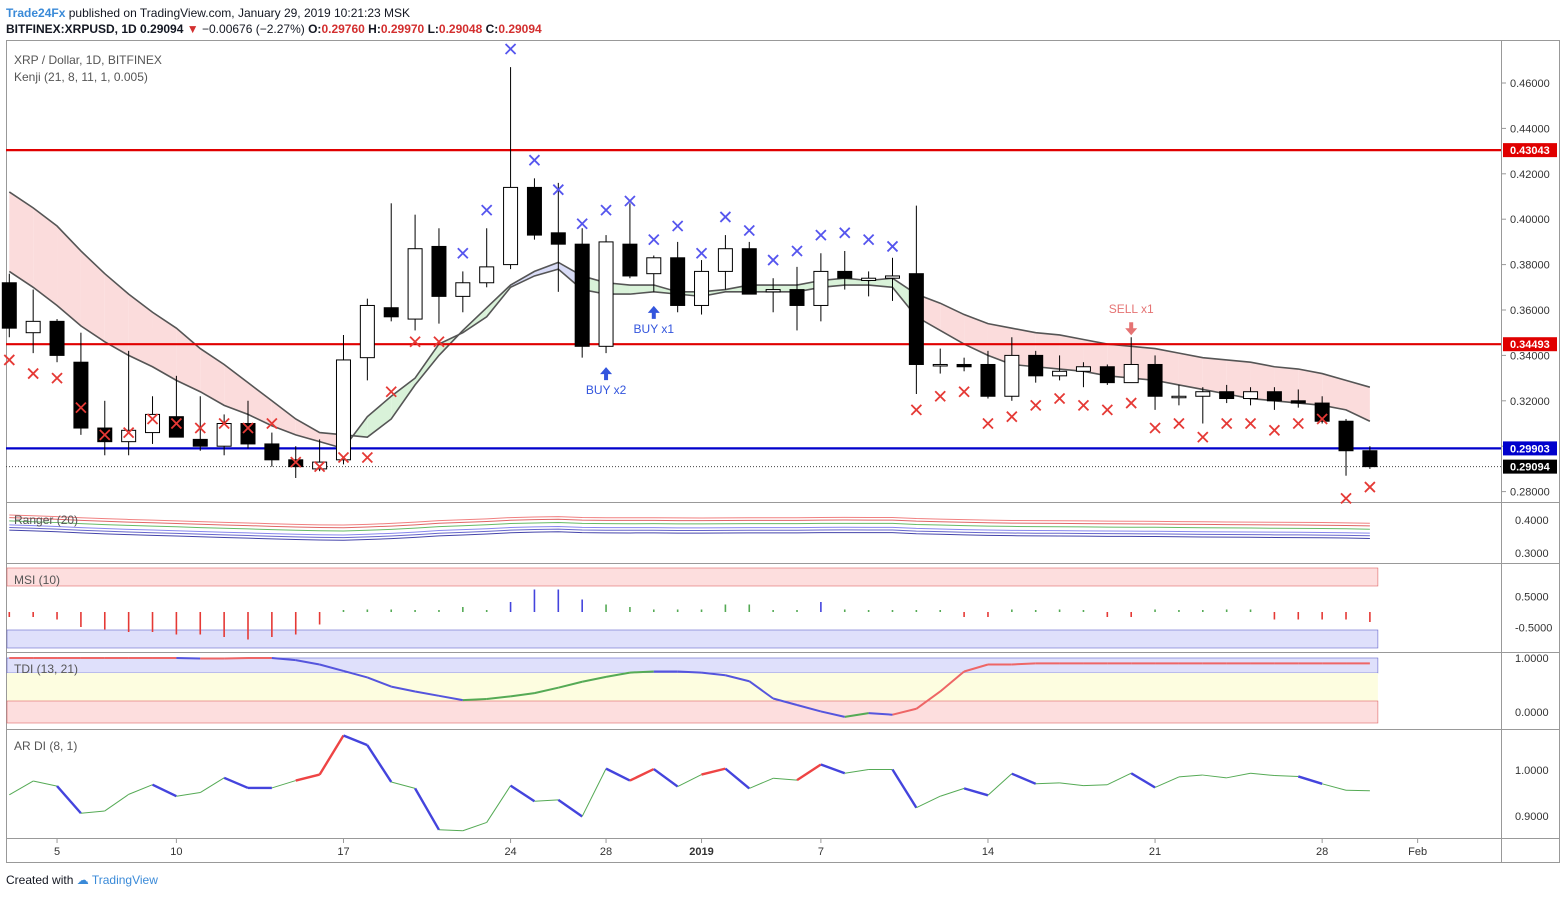 The image size is (1565, 899). I want to click on buy-signal-label: BUY x1, so click(654, 329).